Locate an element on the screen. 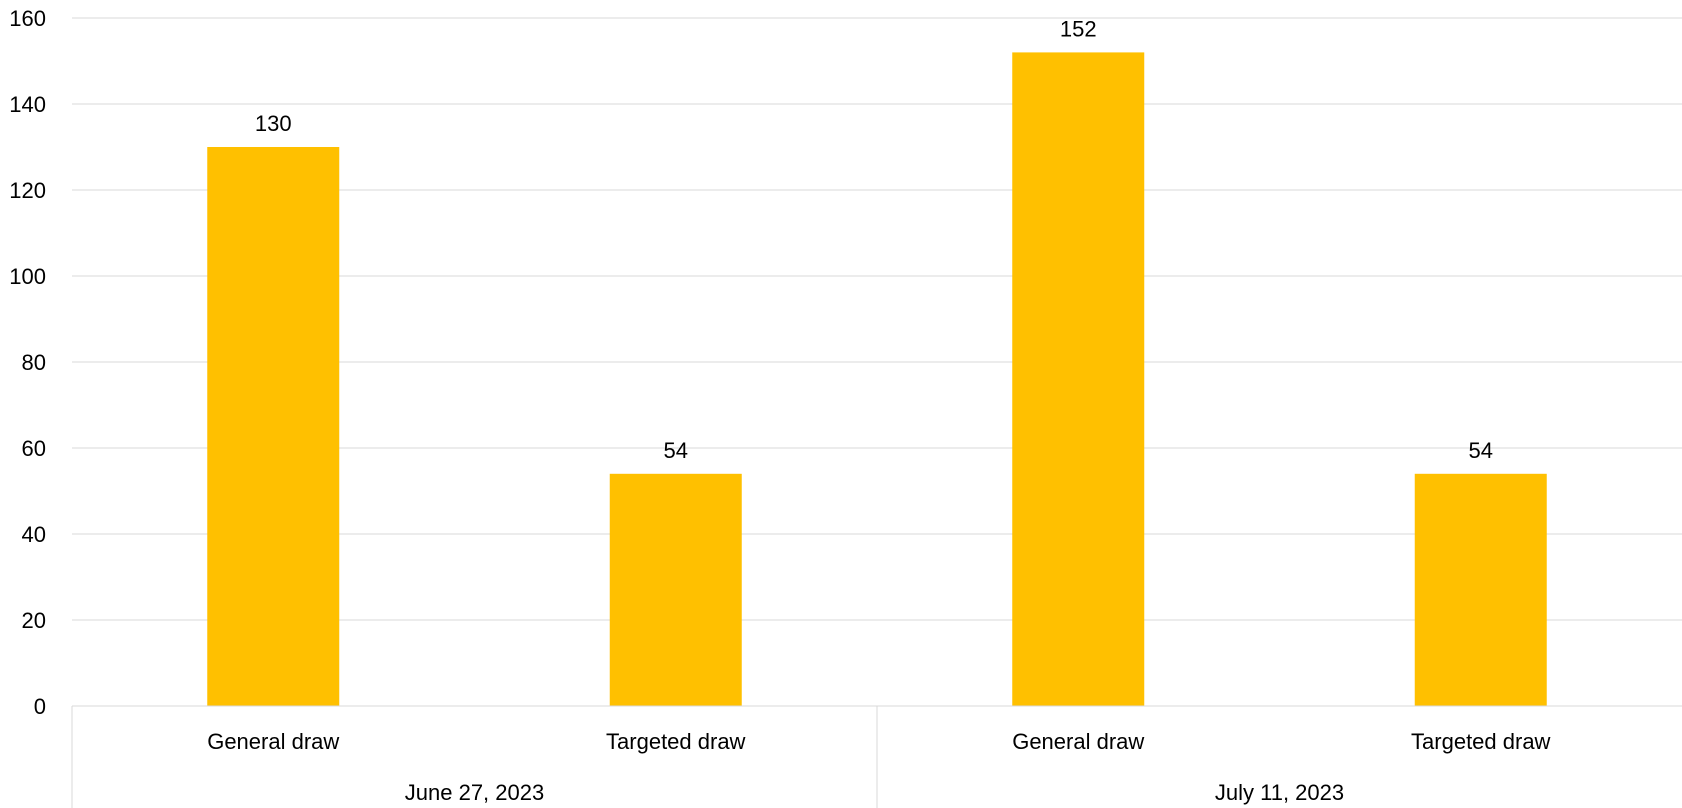  y-tick-label: 60 is located at coordinates (34, 448).